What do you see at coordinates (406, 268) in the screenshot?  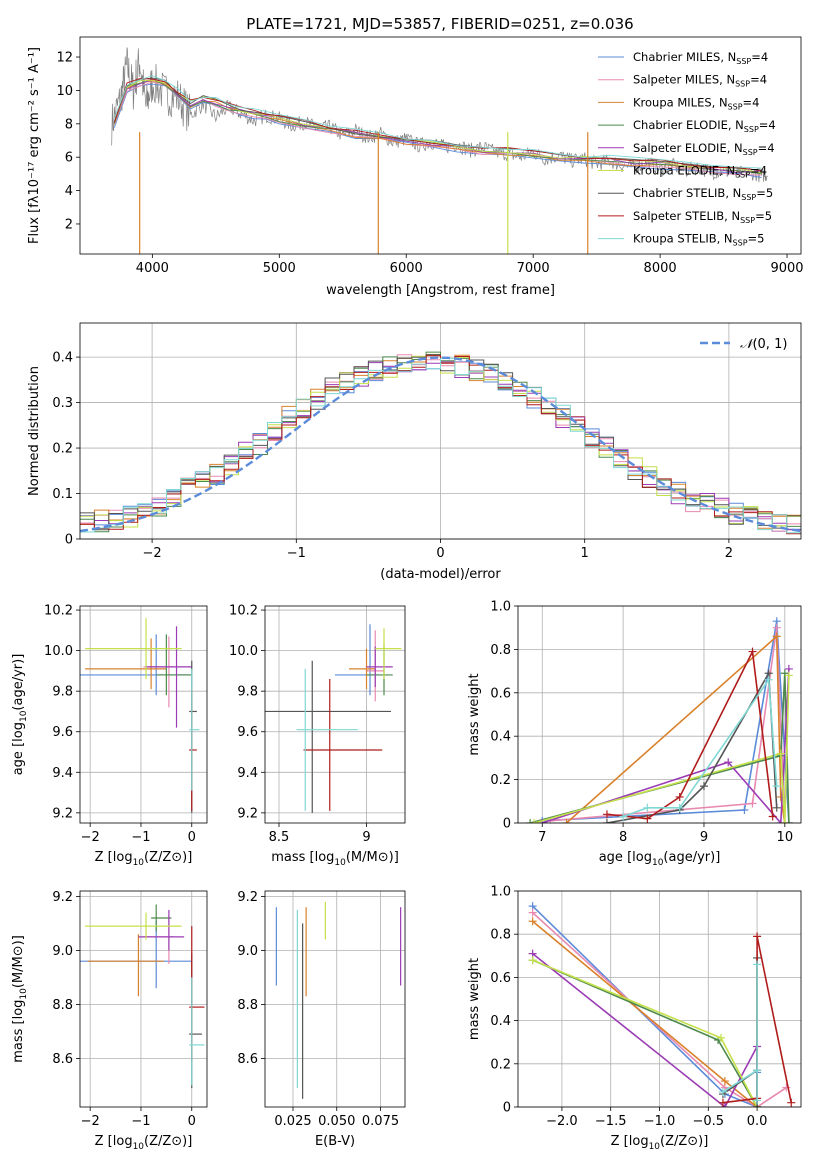 I see `x-tick-label: 6000` at bounding box center [406, 268].